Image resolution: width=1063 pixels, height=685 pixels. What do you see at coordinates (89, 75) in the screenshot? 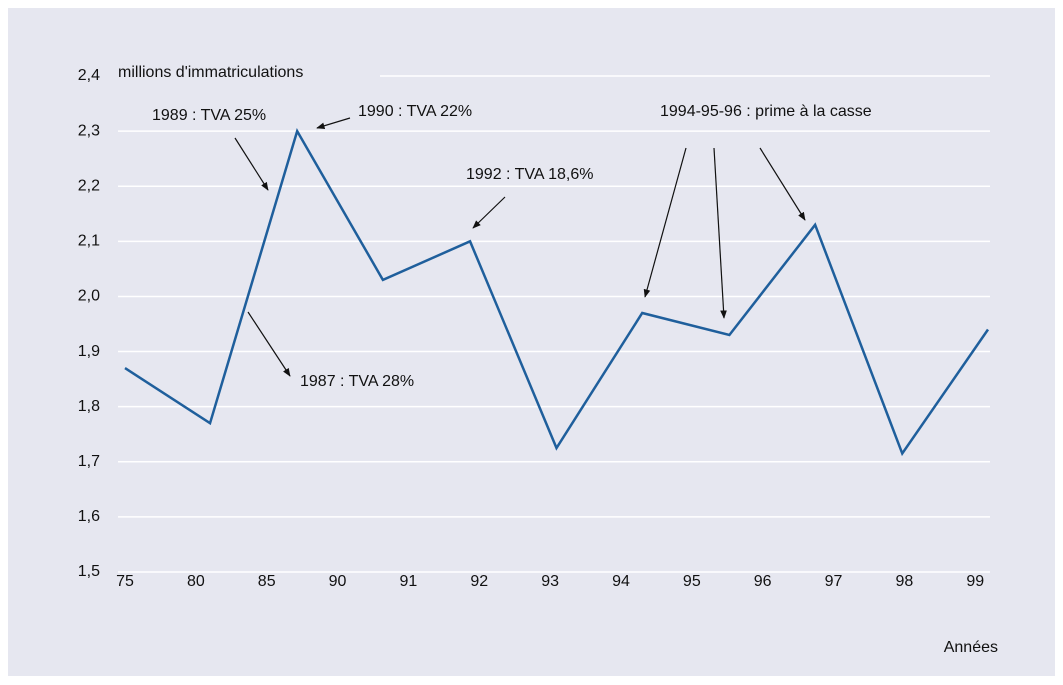
I see `y-tick-label: 2,4` at bounding box center [89, 75].